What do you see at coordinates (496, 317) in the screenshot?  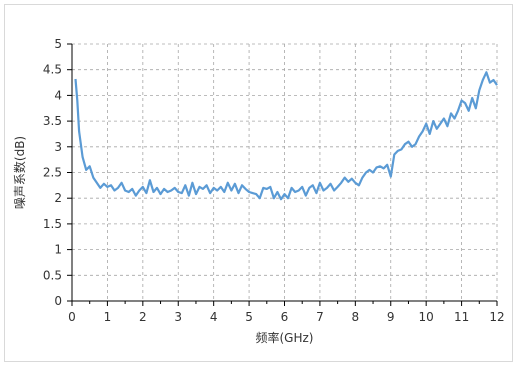 I see `x-tick-label: 12` at bounding box center [496, 317].